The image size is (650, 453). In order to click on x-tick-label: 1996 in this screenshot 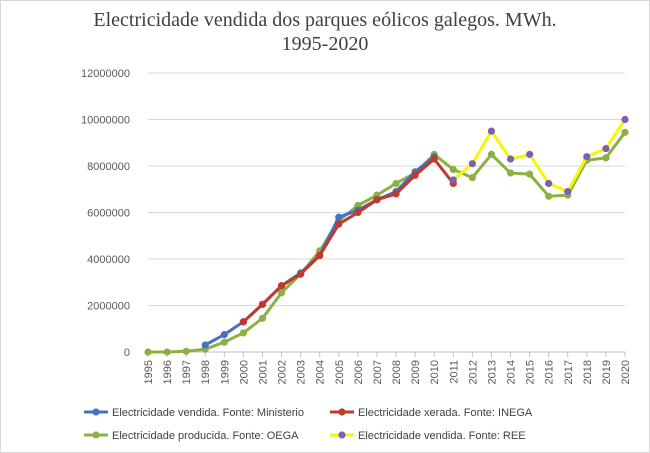, I will do `click(168, 372)`.